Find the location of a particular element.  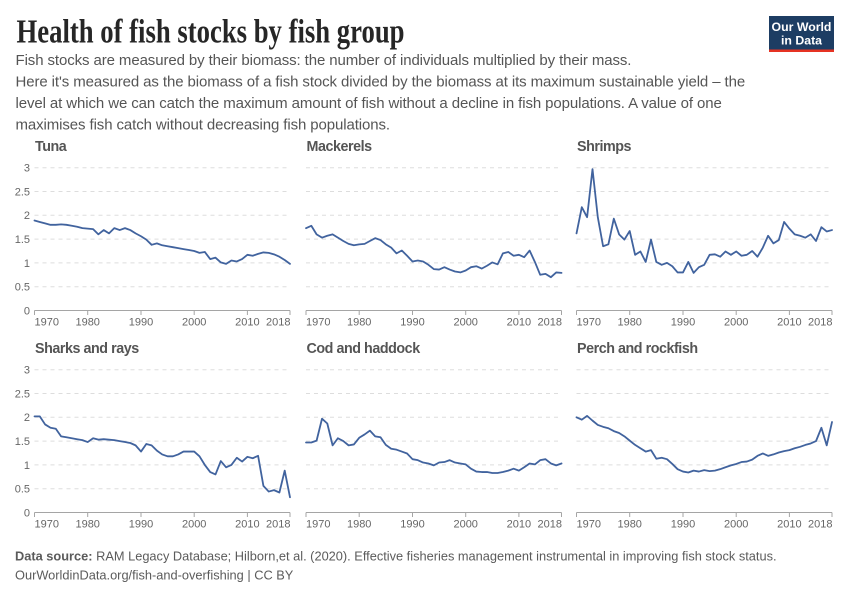

svg-text: Tuna is located at coordinates (51, 147).